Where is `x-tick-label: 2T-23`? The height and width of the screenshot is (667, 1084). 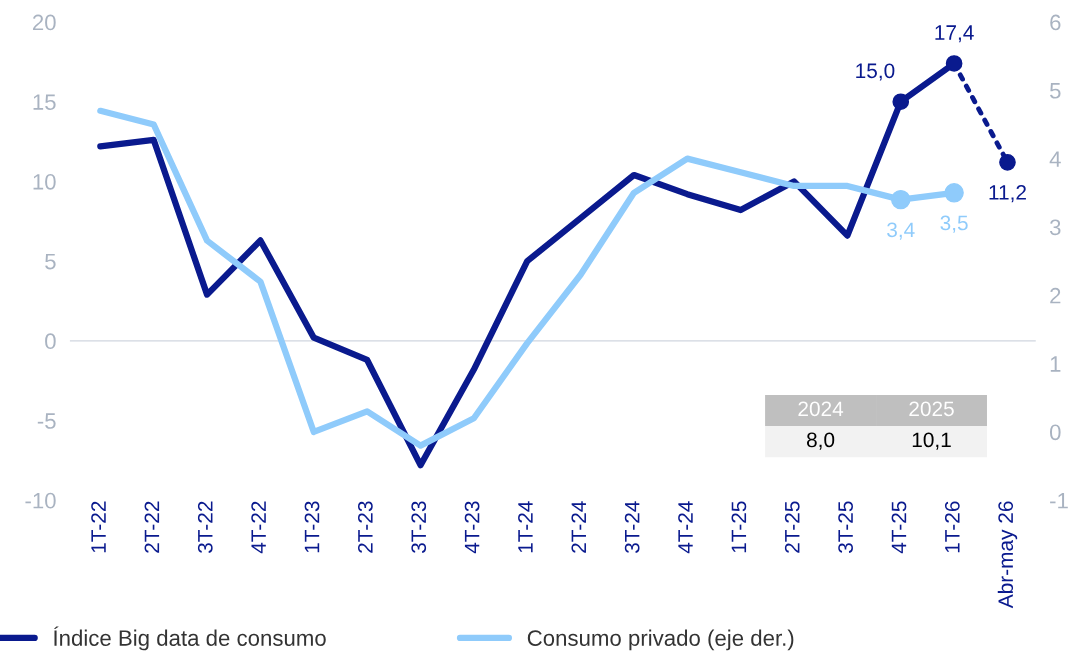 x-tick-label: 2T-23 is located at coordinates (365, 527).